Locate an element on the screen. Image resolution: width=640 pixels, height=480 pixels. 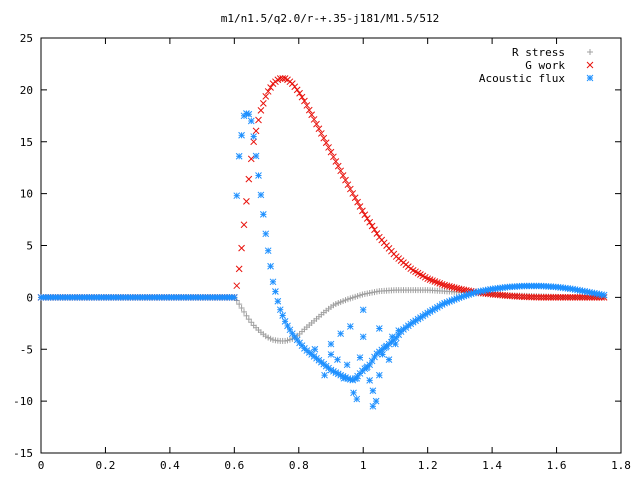
y-tick-label: 0 is located at coordinates (29, 297).